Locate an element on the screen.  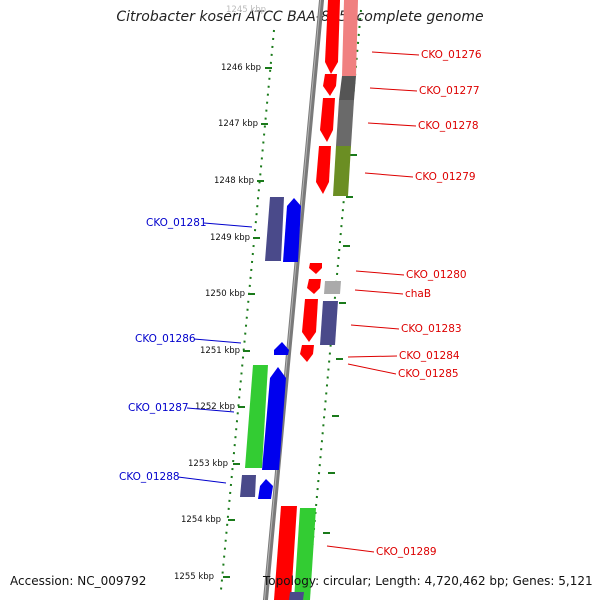
gene-chaB is located at coordinates (332, 287).